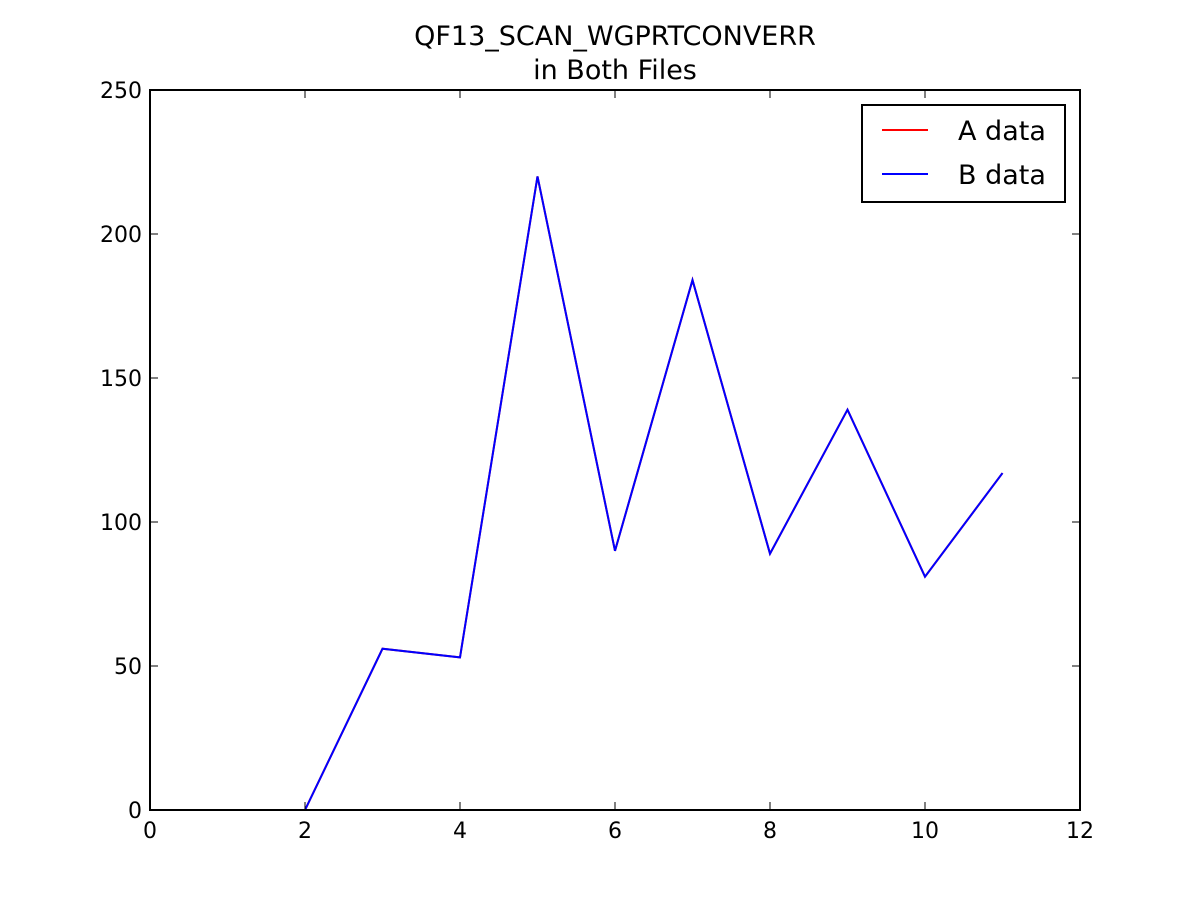  What do you see at coordinates (615, 831) in the screenshot?
I see `x-tick-label: 6` at bounding box center [615, 831].